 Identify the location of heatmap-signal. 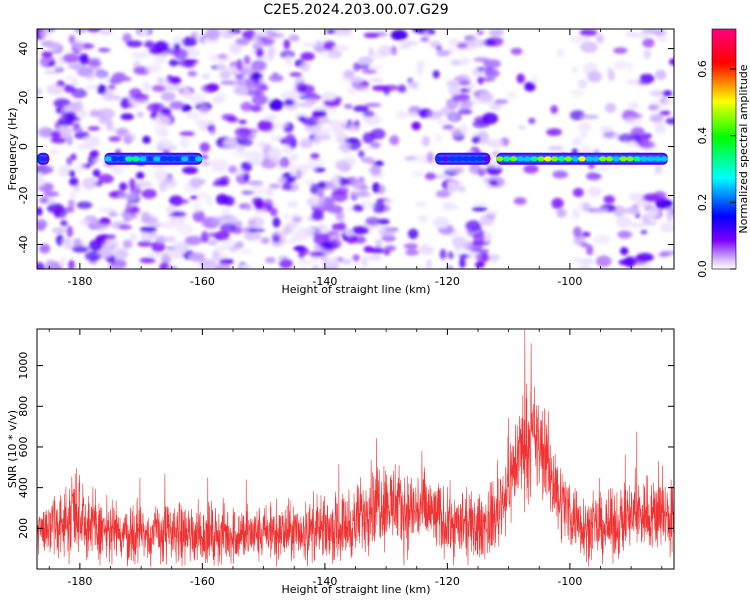
(353, 158).